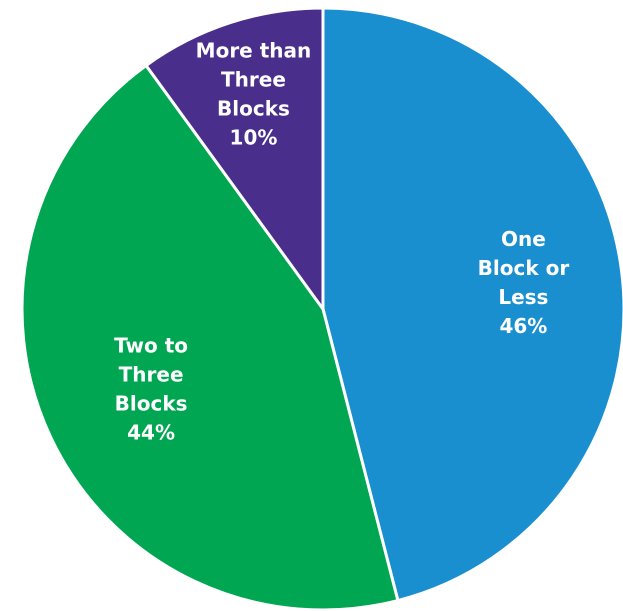  I want to click on slice-value-label: 10%, so click(254, 137).